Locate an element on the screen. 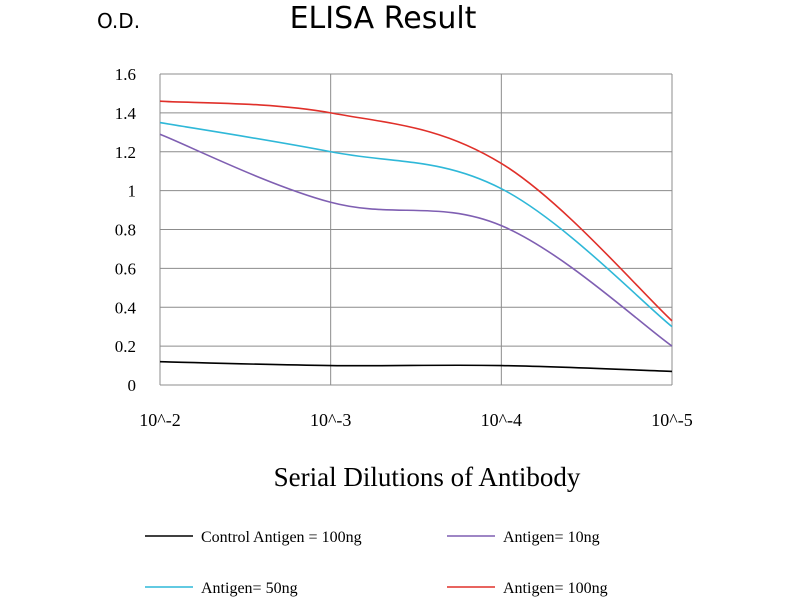 The image size is (800, 600). y-tick-label: 1 is located at coordinates (132, 191).